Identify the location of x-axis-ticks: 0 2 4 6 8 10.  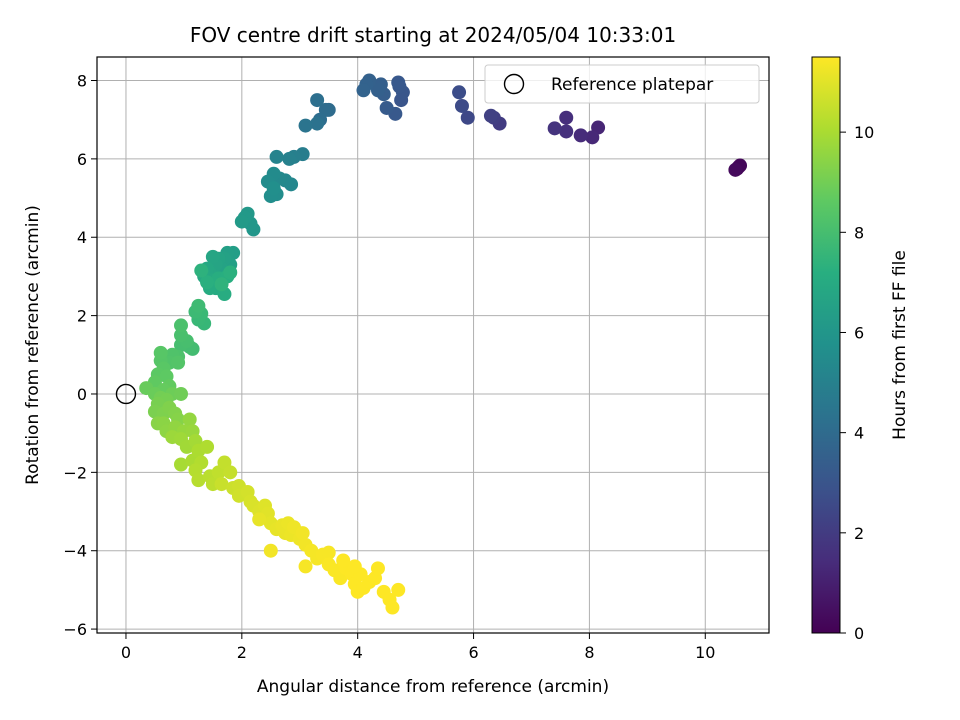
(418, 647).